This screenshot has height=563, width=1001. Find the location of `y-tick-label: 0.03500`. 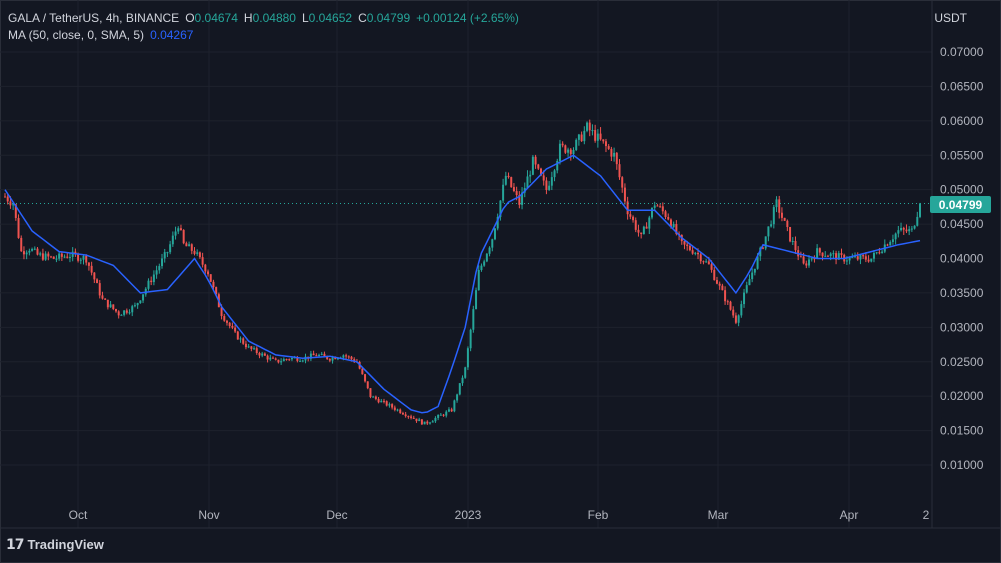

y-tick-label: 0.03500 is located at coordinates (962, 293).